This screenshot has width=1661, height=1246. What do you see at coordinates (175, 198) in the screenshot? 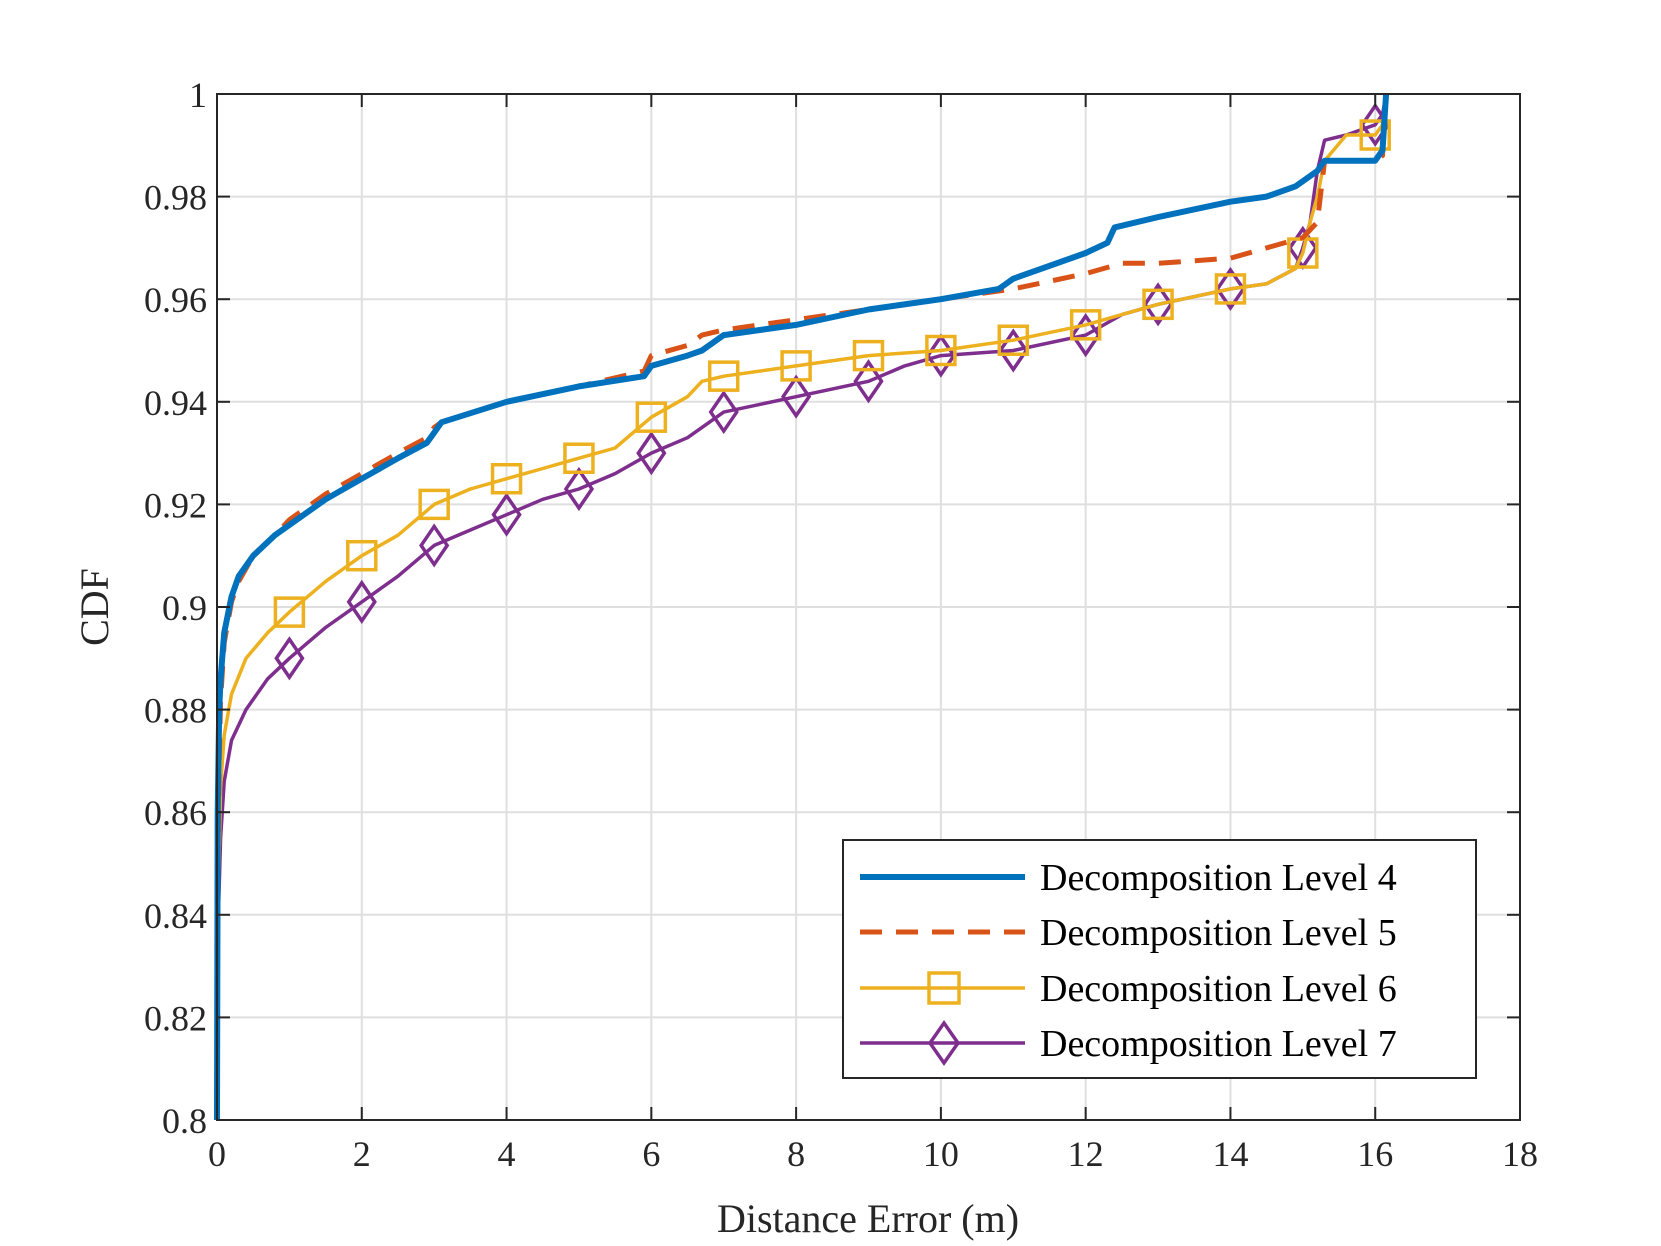
I see `y-tick-label: 0.98` at bounding box center [175, 198].